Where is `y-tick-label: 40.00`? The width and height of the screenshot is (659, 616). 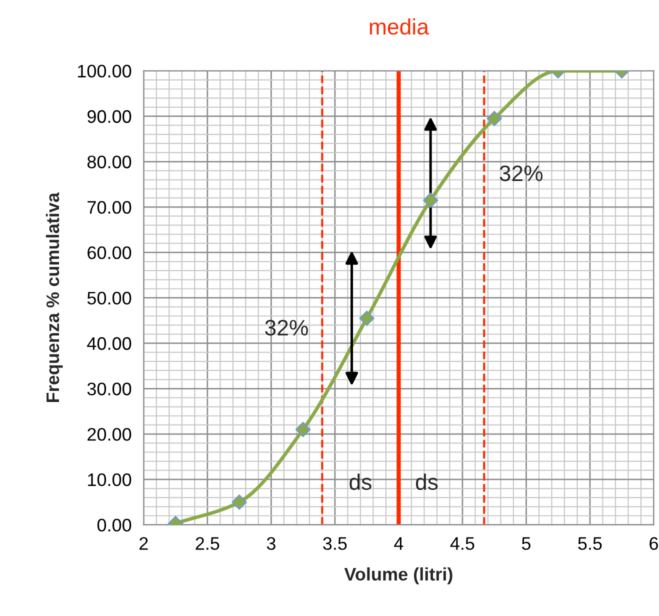 y-tick-label: 40.00 is located at coordinates (109, 343).